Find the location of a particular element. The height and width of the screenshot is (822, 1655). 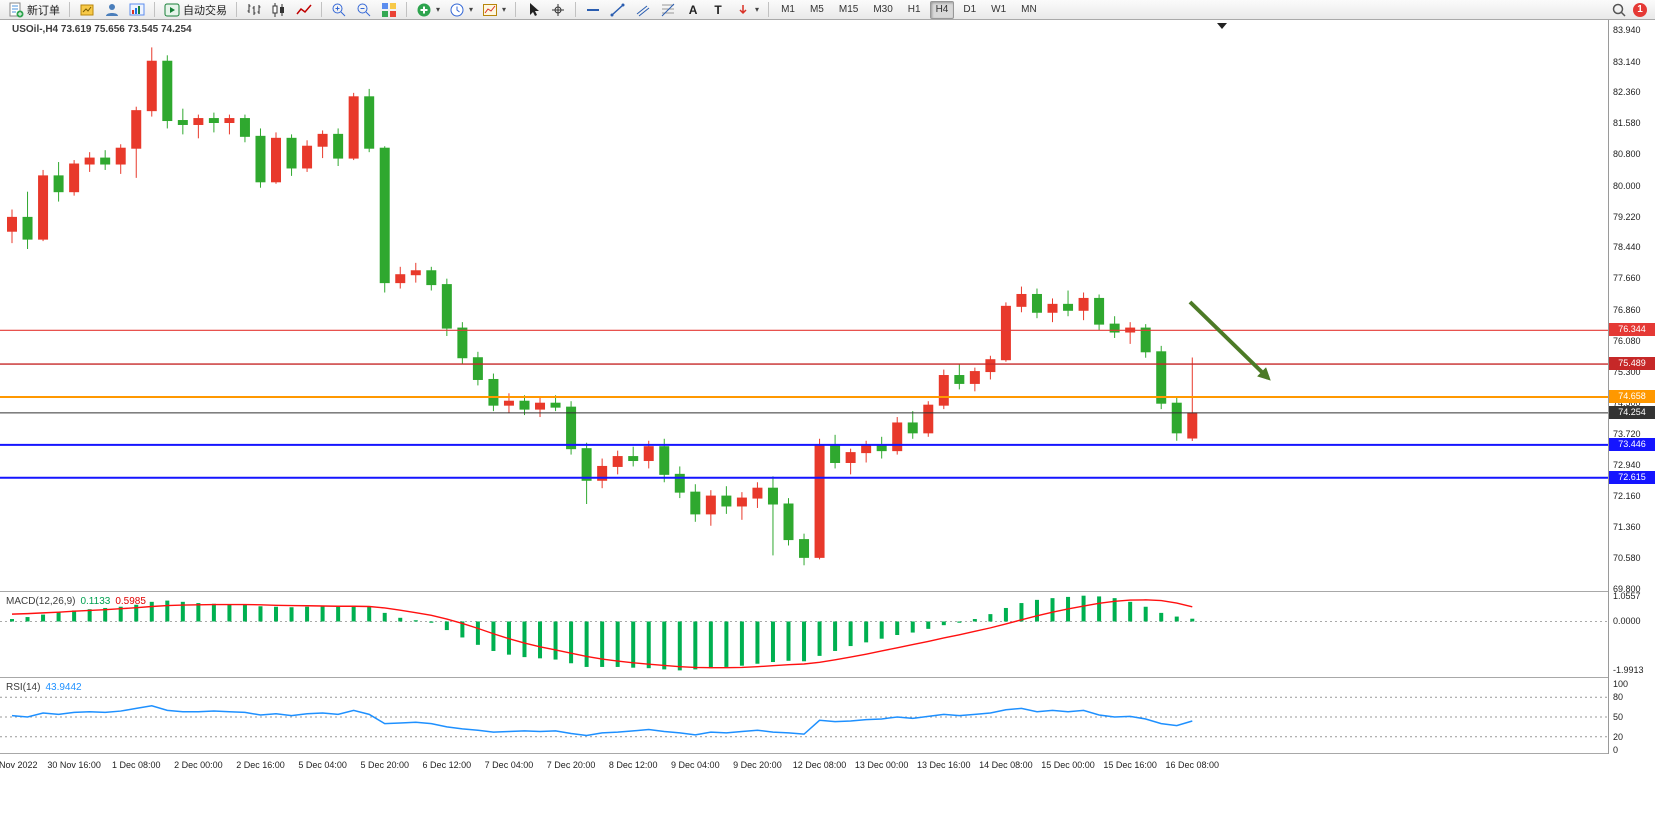

template-button: ▾ is located at coordinates (494, 10).